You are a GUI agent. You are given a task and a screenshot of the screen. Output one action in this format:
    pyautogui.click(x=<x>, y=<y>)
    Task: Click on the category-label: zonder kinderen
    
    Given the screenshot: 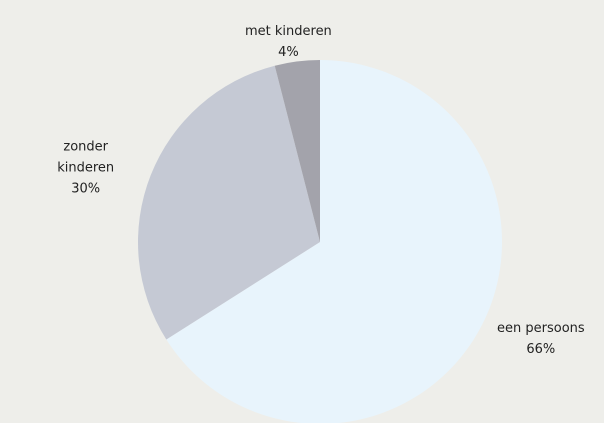 What is the action you would take?
    pyautogui.click(x=86, y=157)
    